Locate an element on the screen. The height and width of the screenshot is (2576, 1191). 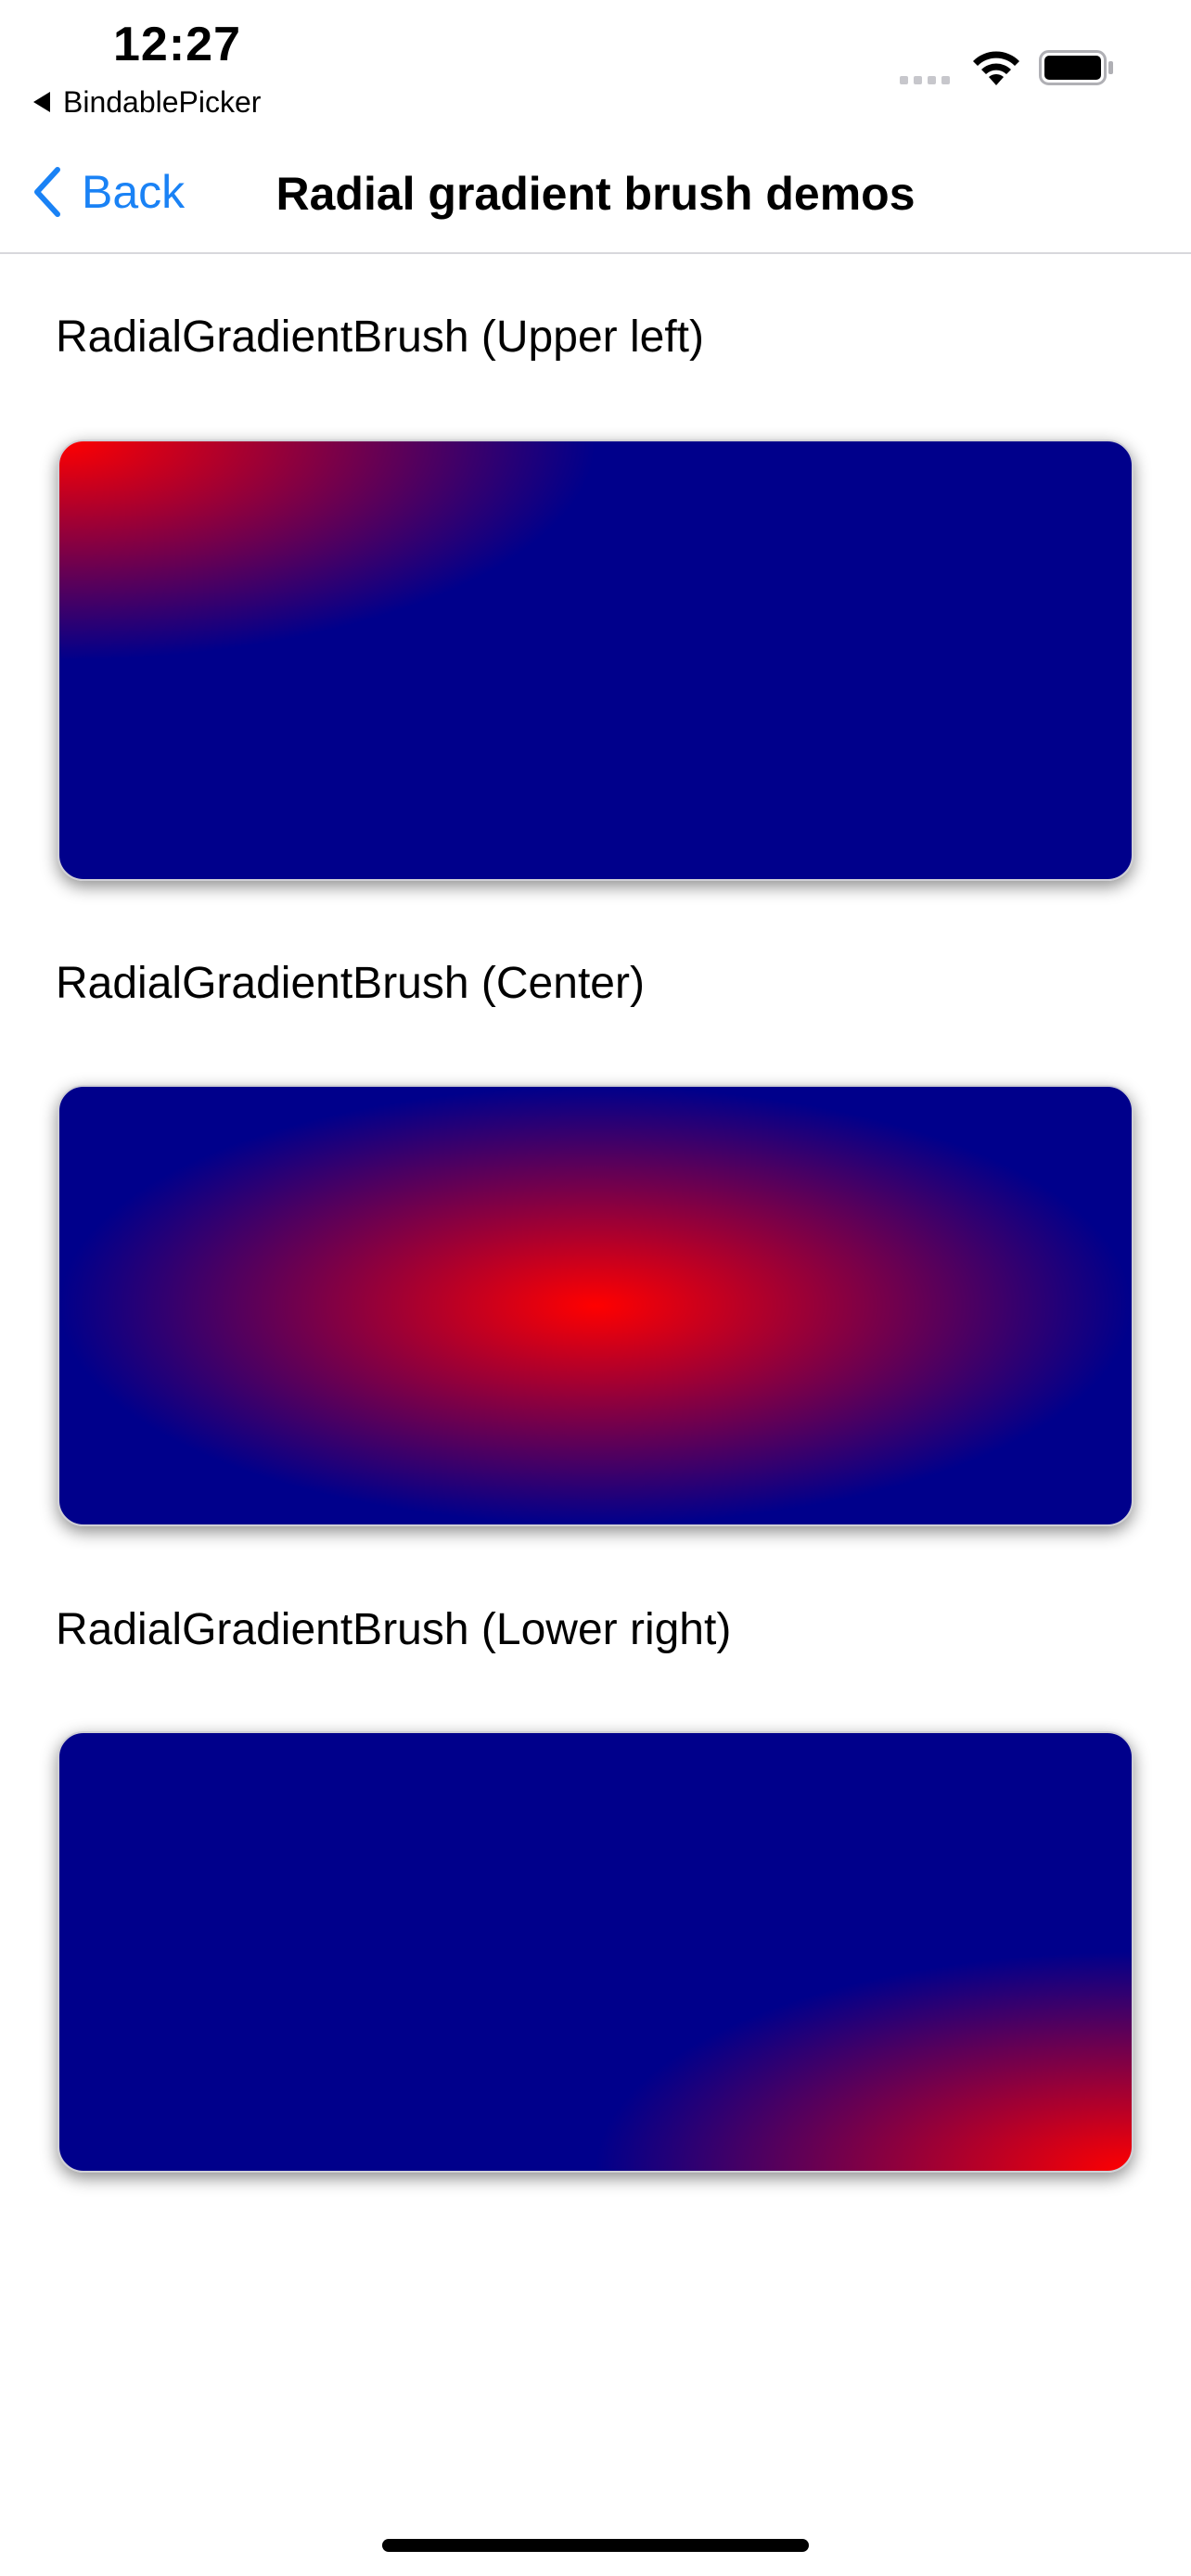
chevron-left-icon is located at coordinates (47, 192).